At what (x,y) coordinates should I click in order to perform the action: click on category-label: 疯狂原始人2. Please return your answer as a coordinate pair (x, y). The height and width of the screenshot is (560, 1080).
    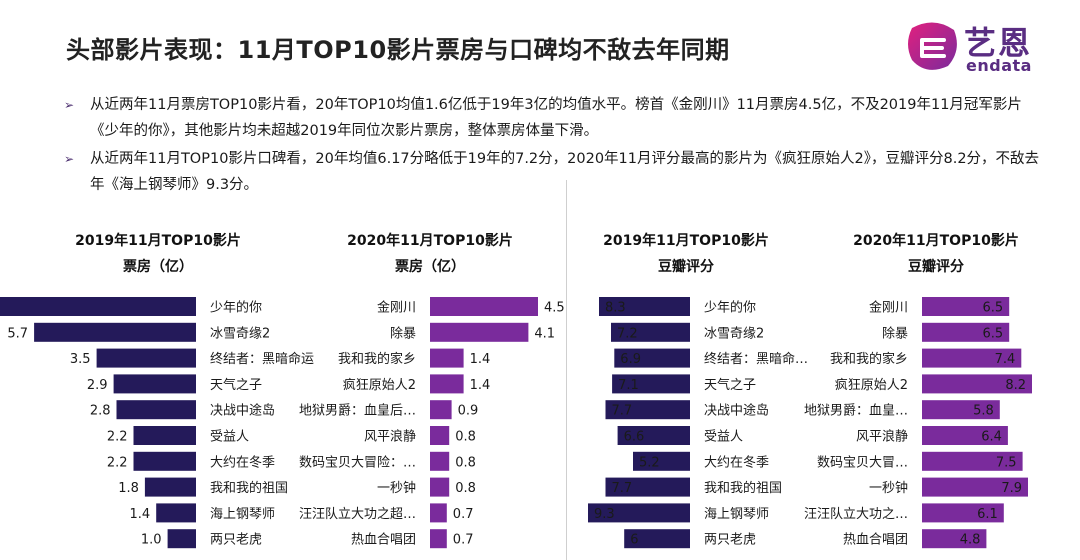
    Looking at the image, I should click on (379, 385).